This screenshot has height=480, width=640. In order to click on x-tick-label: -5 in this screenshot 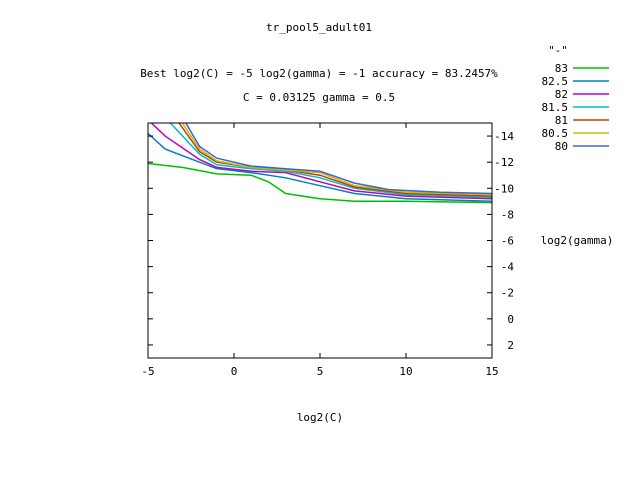, I will do `click(147, 371)`.